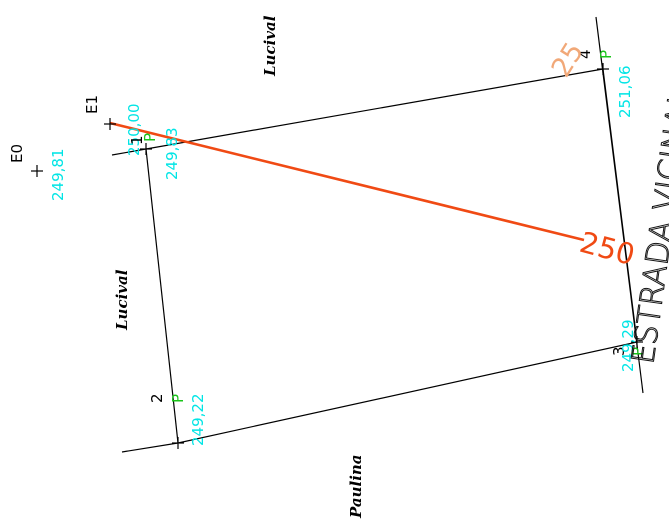  What do you see at coordinates (178, 398) in the screenshot?
I see `vertex-2-code: P` at bounding box center [178, 398].